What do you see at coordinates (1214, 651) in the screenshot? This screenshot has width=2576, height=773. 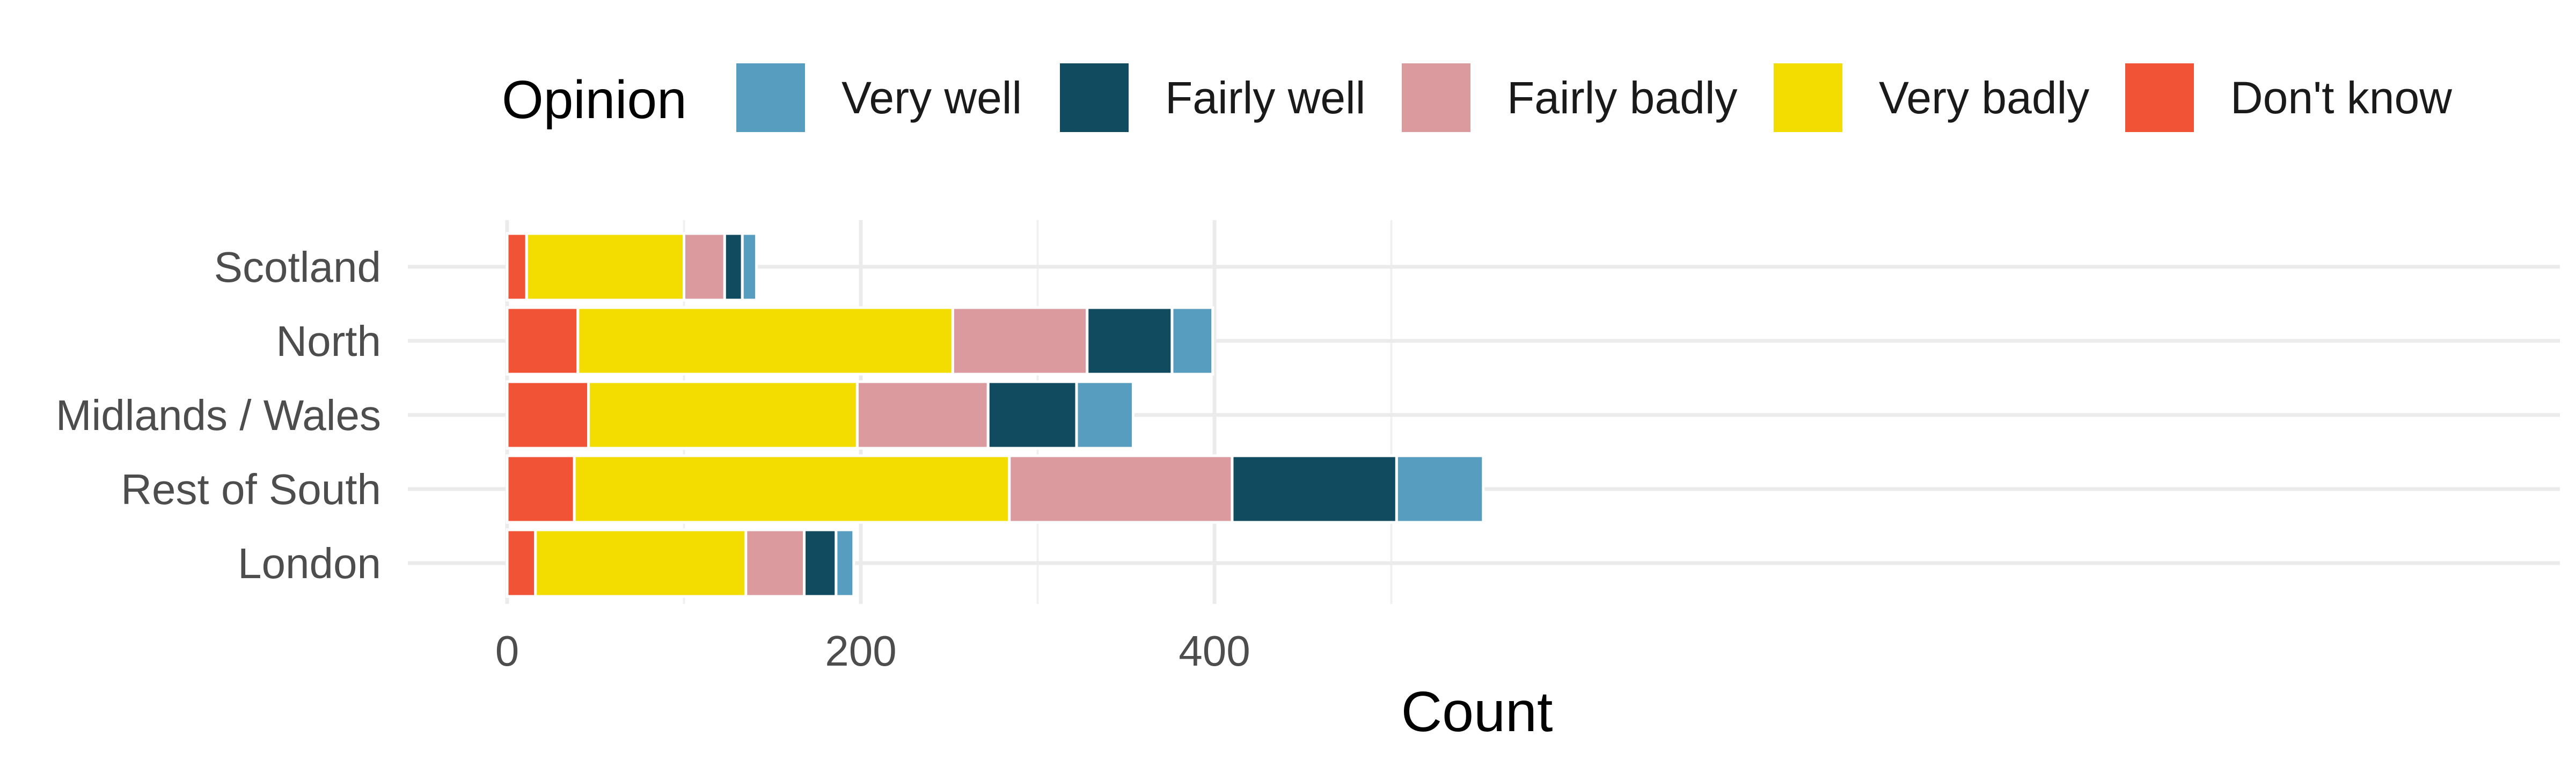 I see `x-tick-label-400: 400` at bounding box center [1214, 651].